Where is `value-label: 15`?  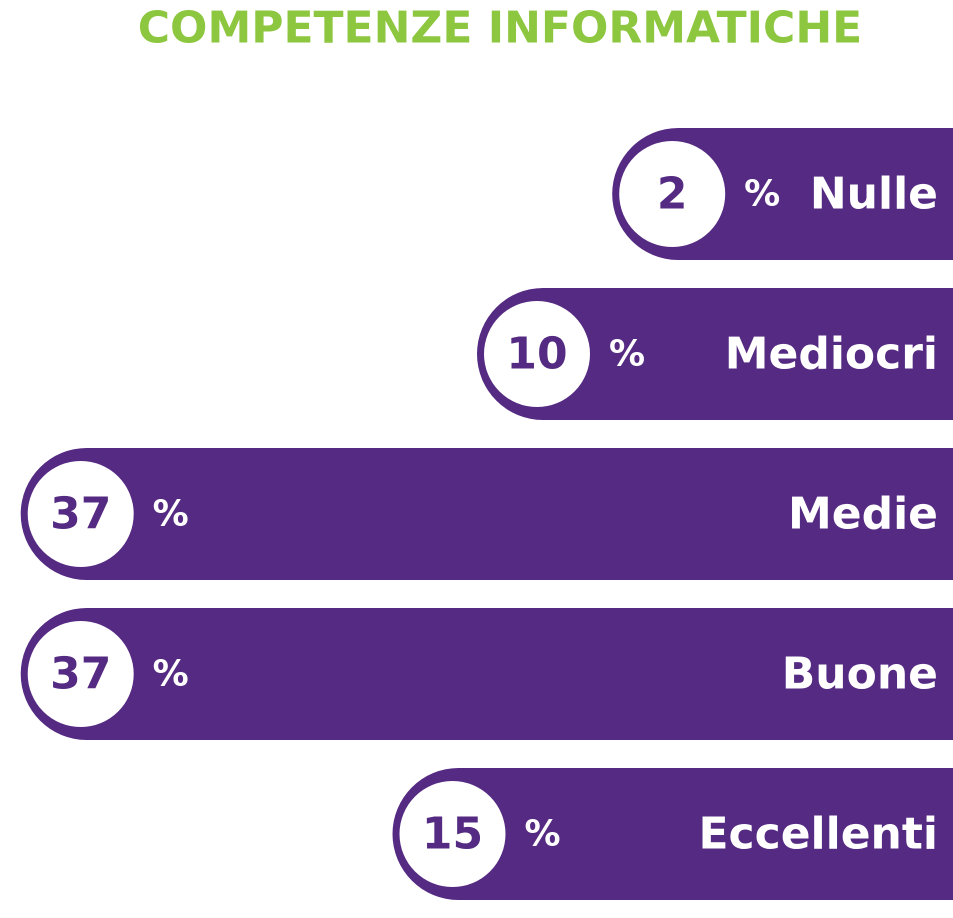
value-label: 15 is located at coordinates (452, 834).